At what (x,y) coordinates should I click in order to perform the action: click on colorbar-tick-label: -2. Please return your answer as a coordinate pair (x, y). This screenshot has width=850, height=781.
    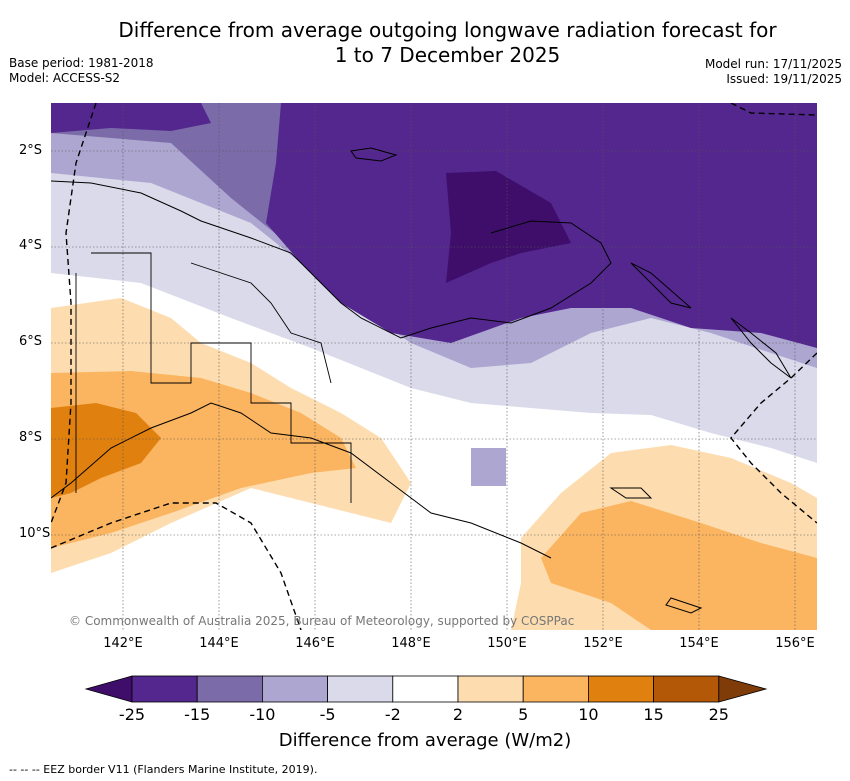
    Looking at the image, I should click on (392, 714).